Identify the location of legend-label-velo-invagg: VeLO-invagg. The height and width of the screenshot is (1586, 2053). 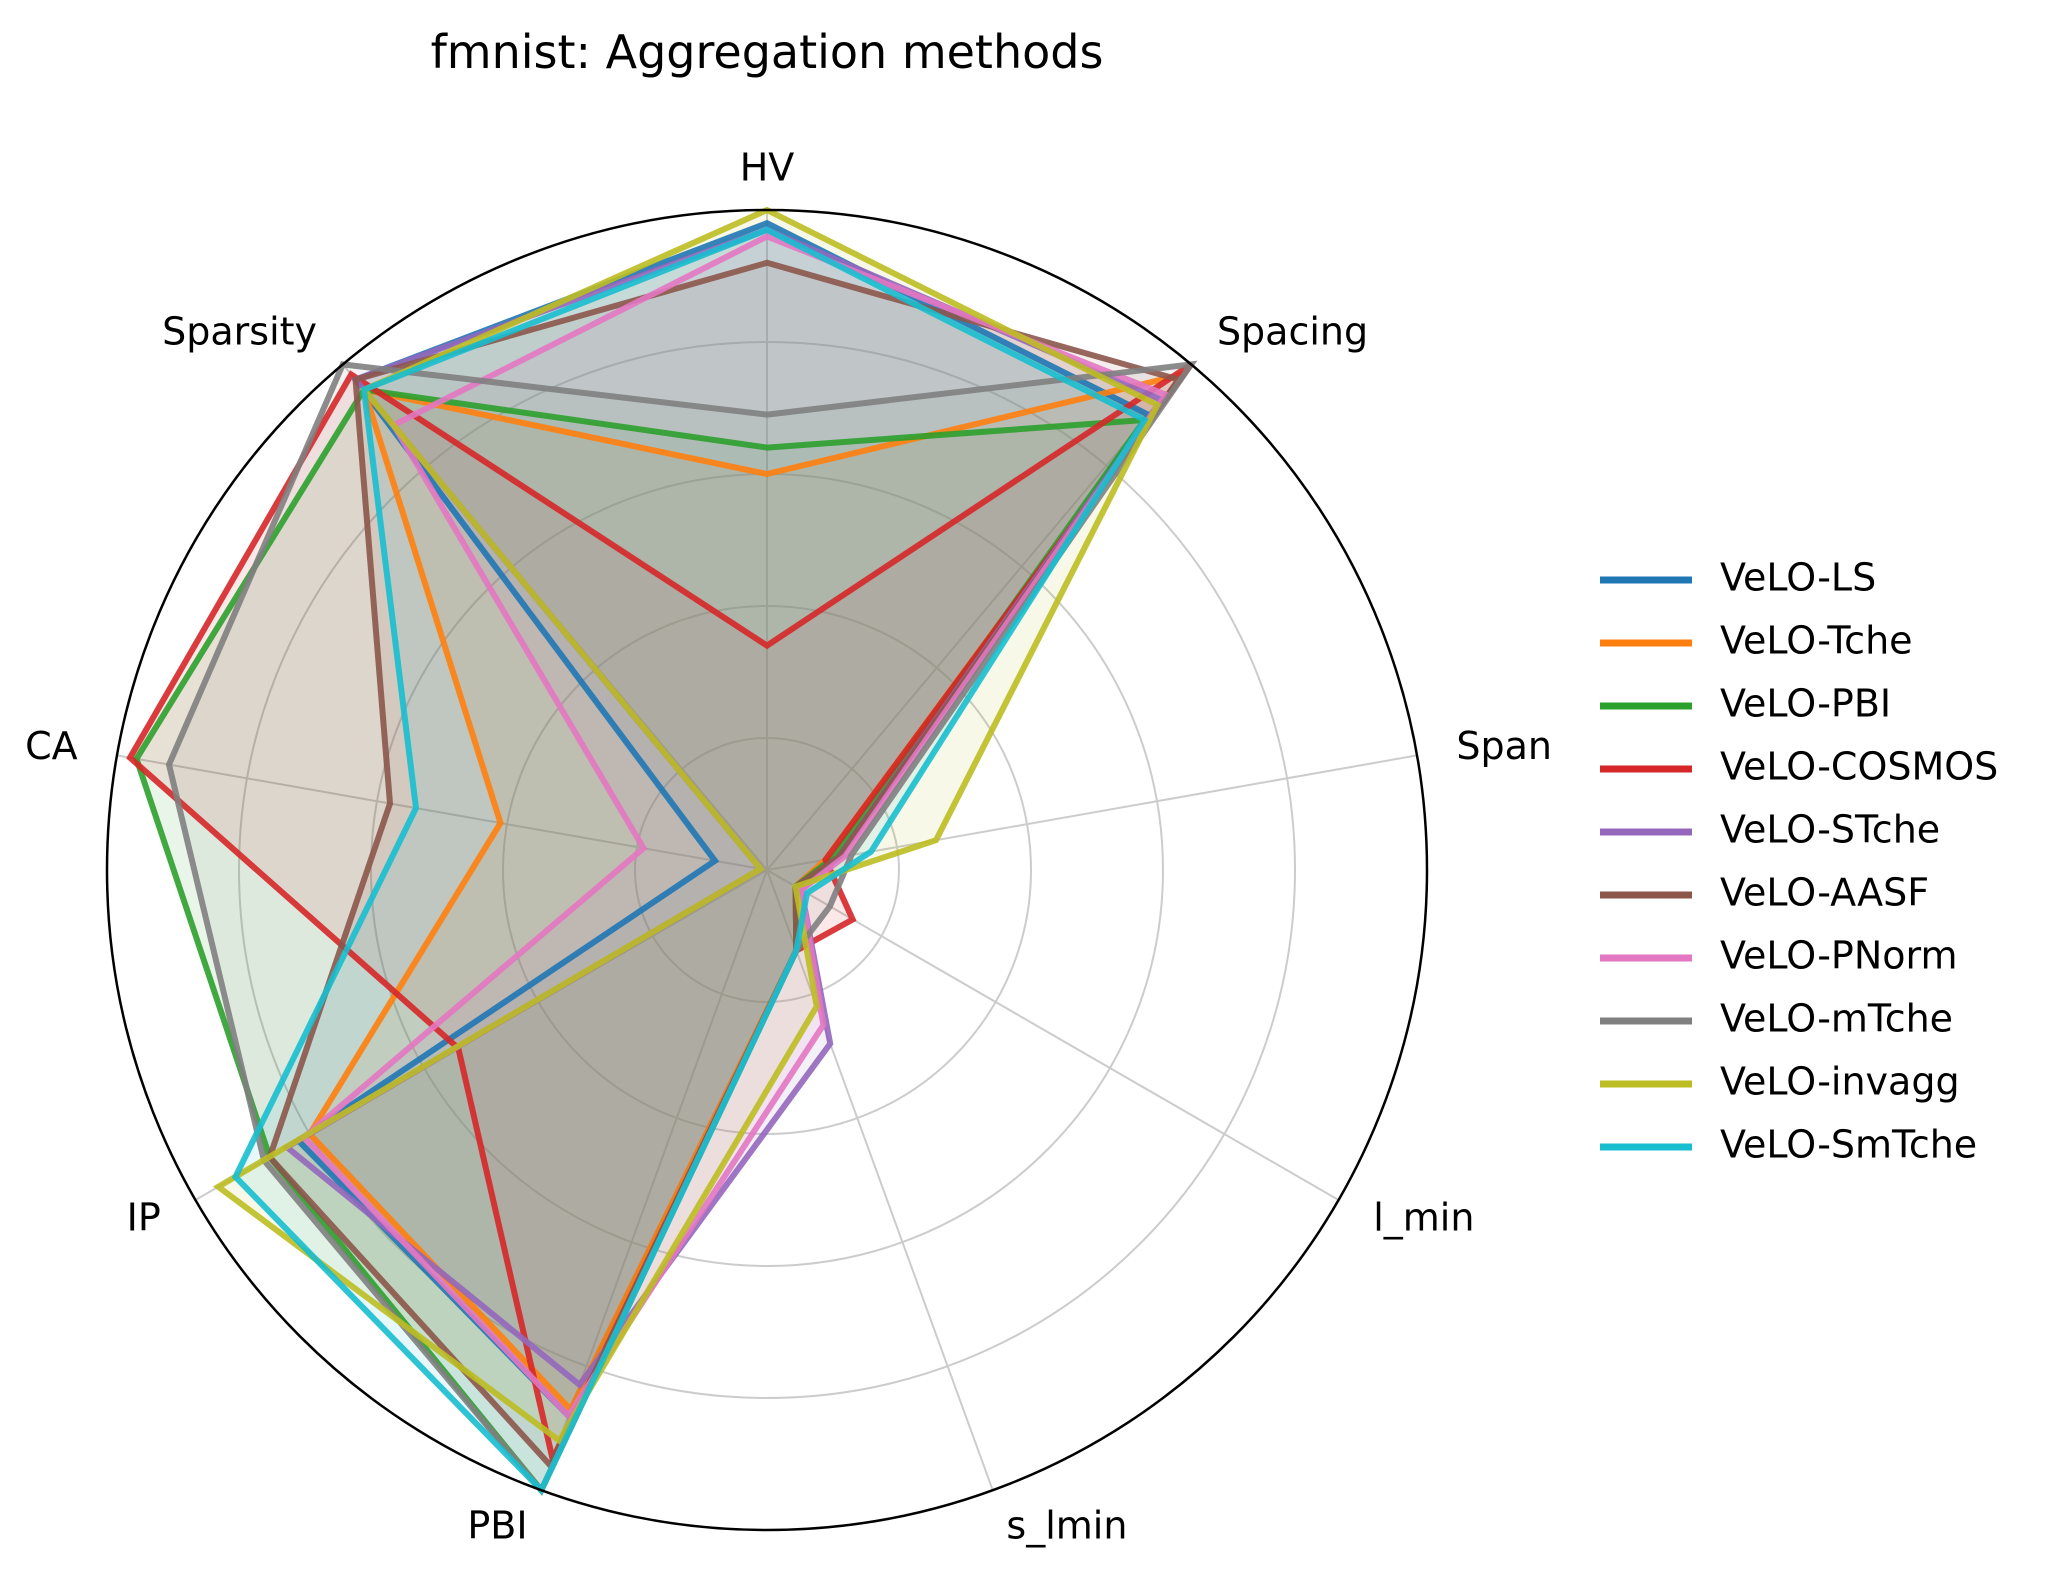
(1840, 1082).